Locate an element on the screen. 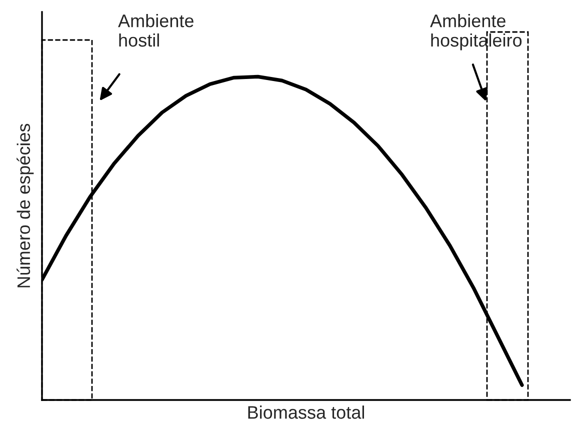  text: Ambiente hostil is located at coordinates (156, 30).